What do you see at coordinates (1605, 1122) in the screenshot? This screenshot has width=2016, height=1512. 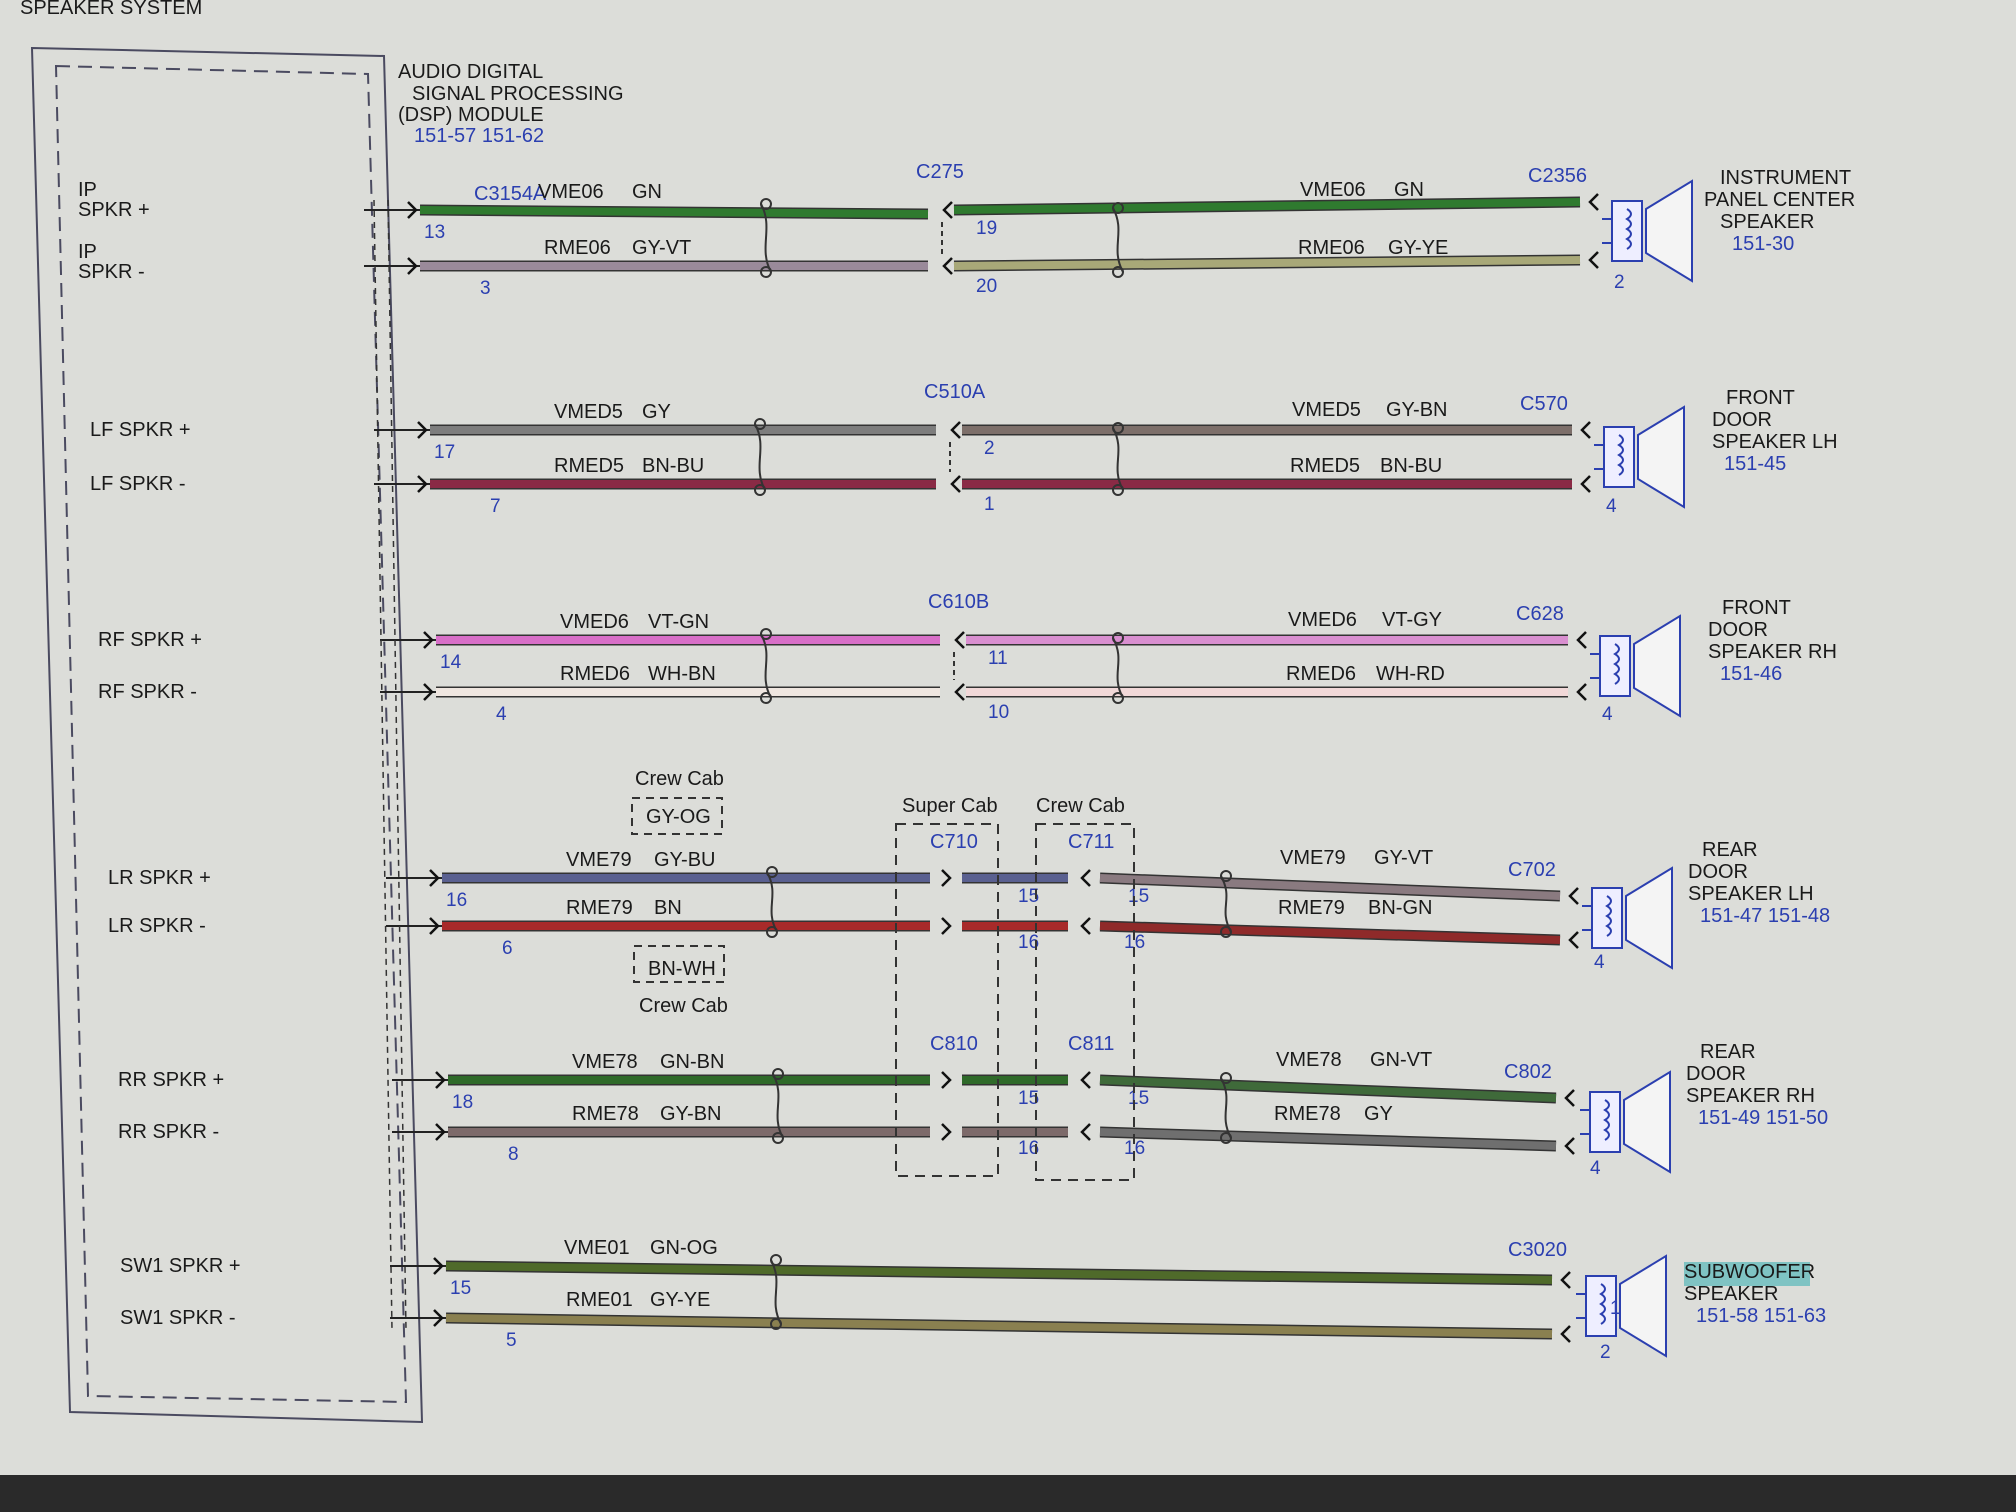 I see `rr-speaker-coil-box` at bounding box center [1605, 1122].